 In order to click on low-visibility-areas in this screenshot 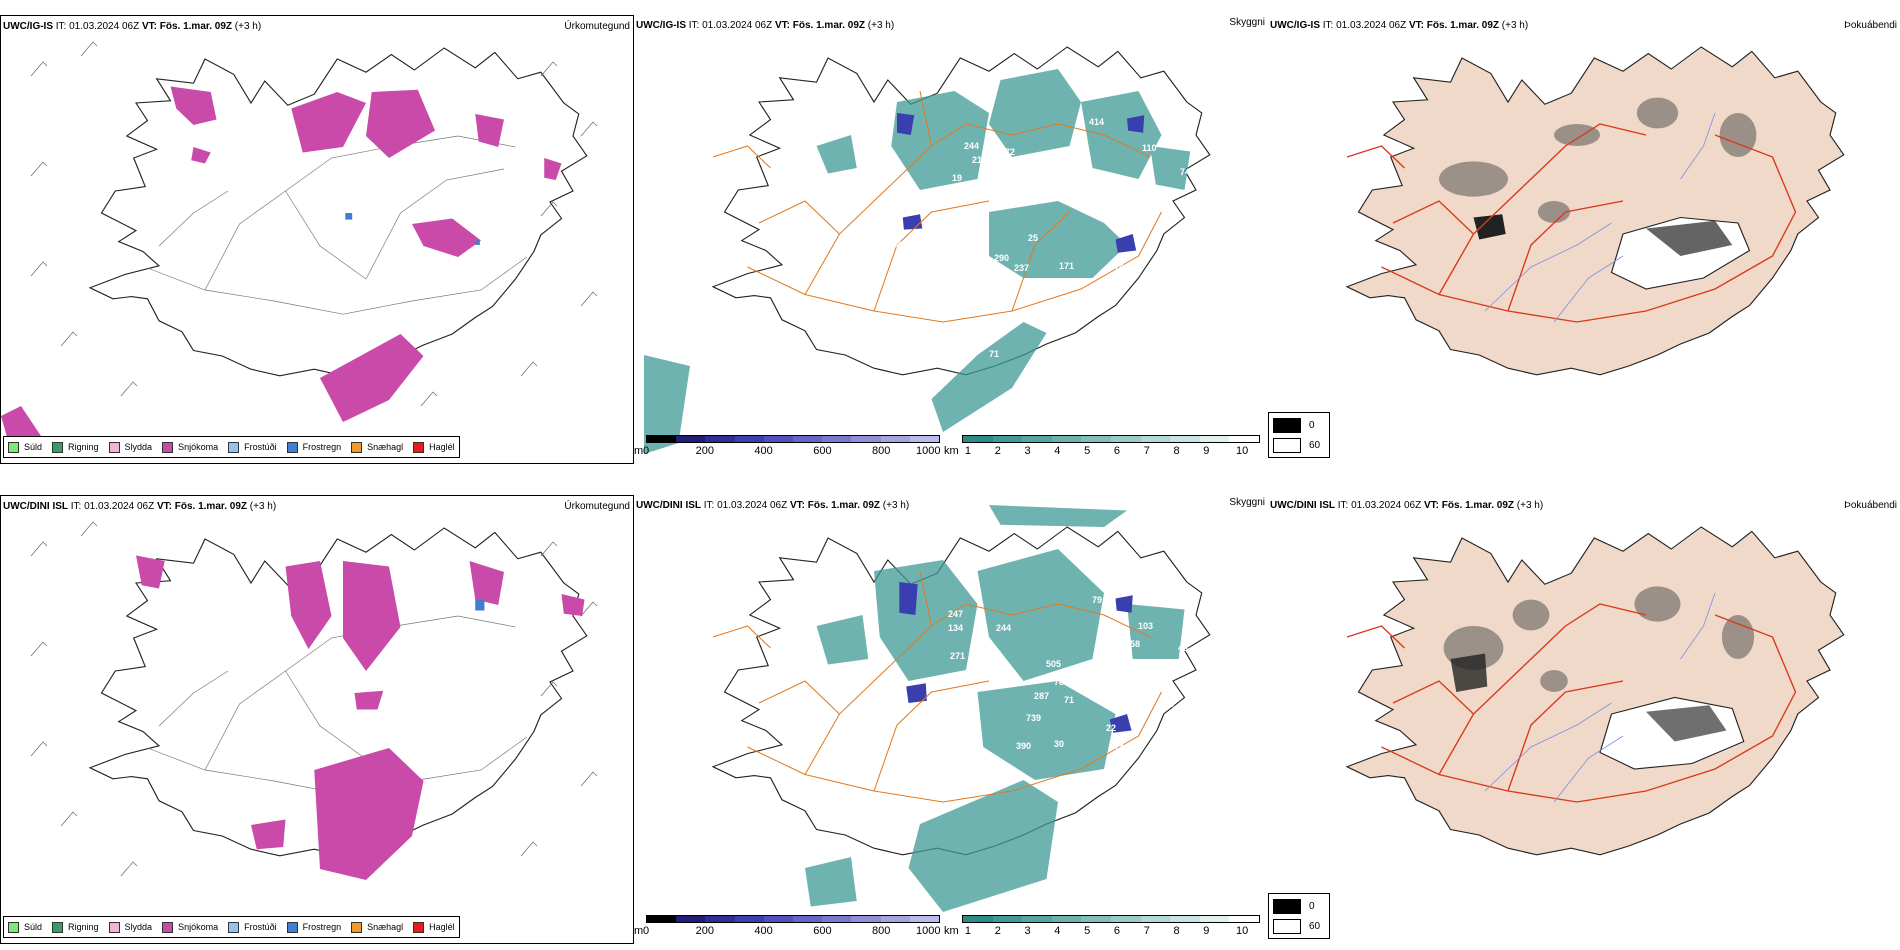, I will do `click(917, 261)`.